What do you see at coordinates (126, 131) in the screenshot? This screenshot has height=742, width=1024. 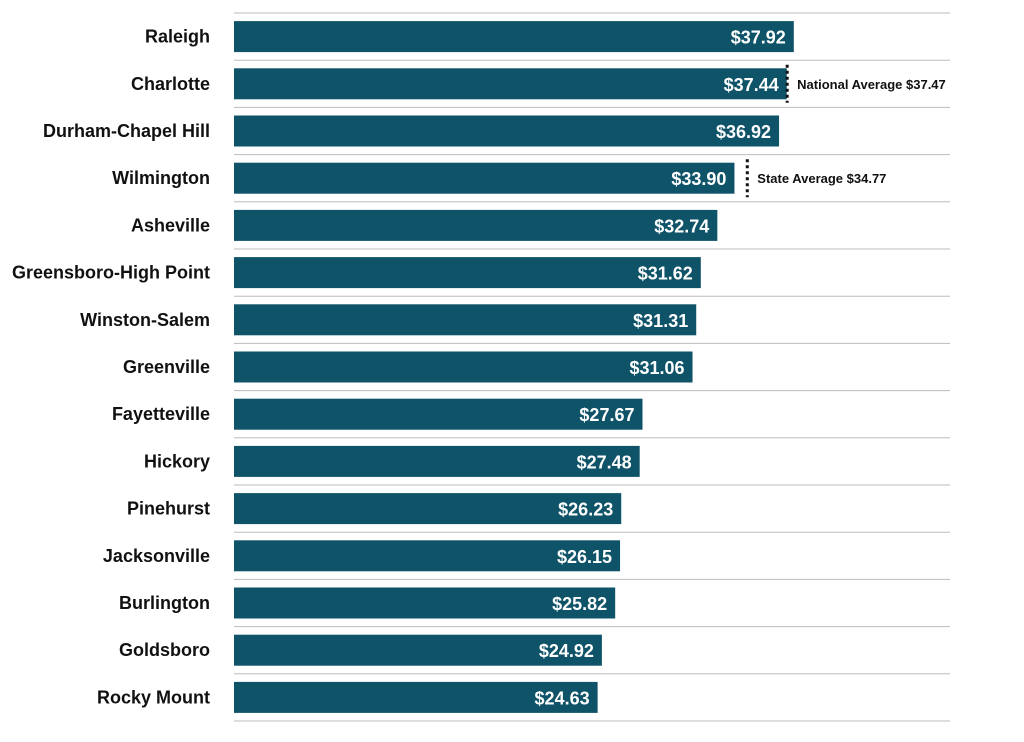 I see `category-label: Durham-Chapel Hill` at bounding box center [126, 131].